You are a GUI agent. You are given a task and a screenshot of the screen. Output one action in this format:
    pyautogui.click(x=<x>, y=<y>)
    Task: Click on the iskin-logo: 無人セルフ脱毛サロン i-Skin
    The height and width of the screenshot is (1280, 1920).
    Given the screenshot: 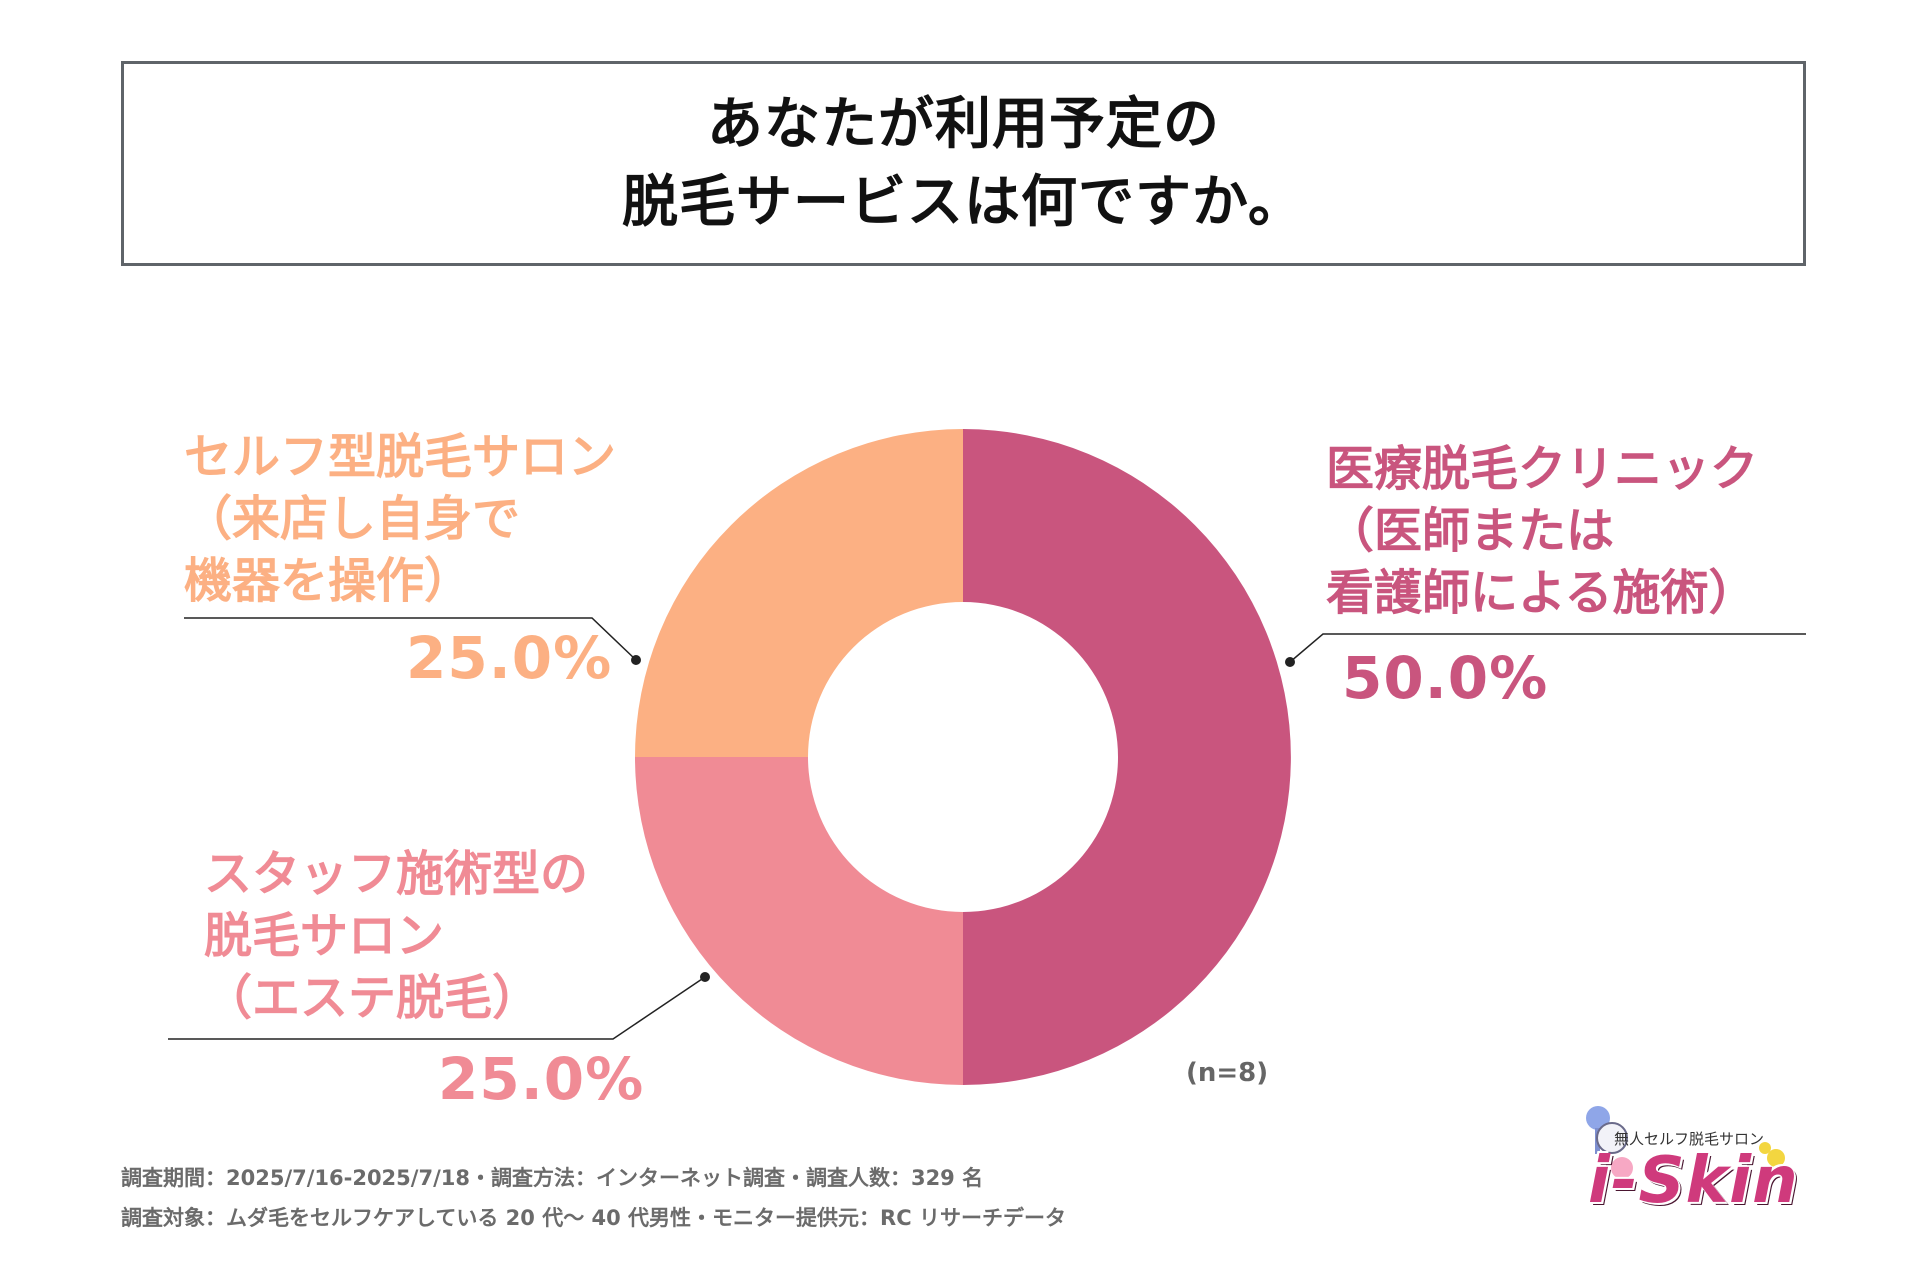 What is the action you would take?
    pyautogui.click(x=1683, y=1163)
    